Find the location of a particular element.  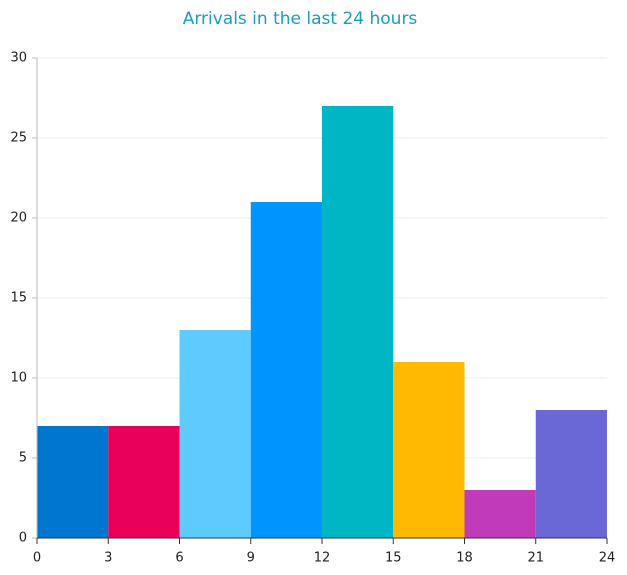

y-tick-label: 25 is located at coordinates (18, 138).